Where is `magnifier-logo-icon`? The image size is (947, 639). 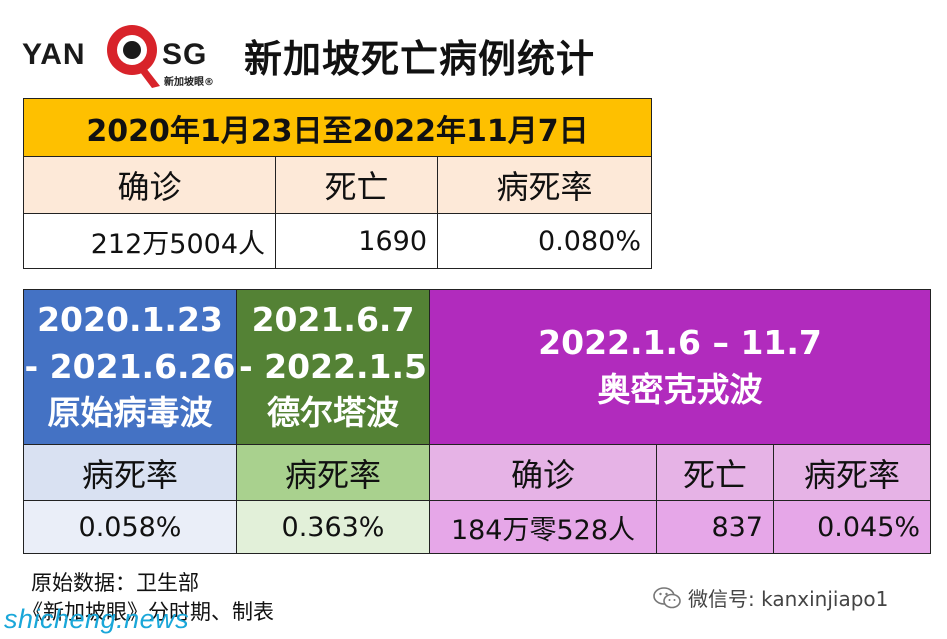 magnifier-logo-icon is located at coordinates (133, 56).